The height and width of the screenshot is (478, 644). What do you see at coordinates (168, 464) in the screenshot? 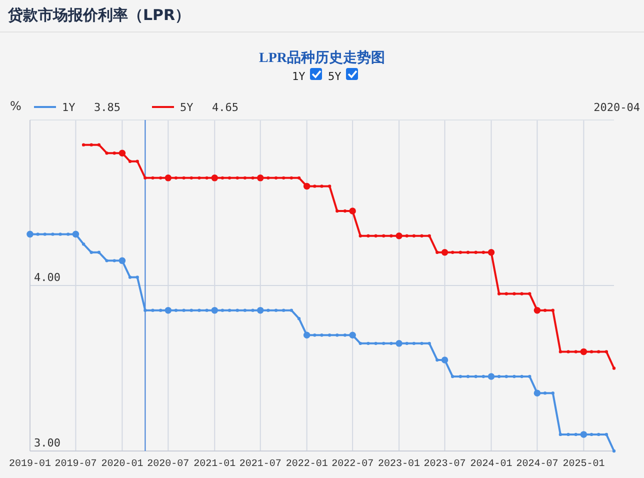
I see `x-tick-label: 2020-07` at bounding box center [168, 464].